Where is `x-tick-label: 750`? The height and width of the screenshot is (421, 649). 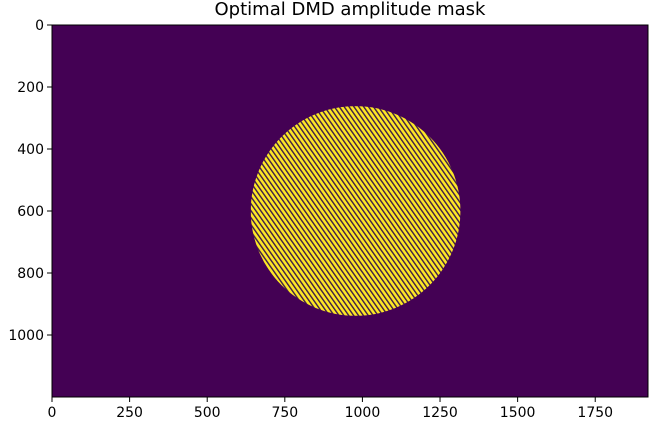 x-tick-label: 750 is located at coordinates (284, 413).